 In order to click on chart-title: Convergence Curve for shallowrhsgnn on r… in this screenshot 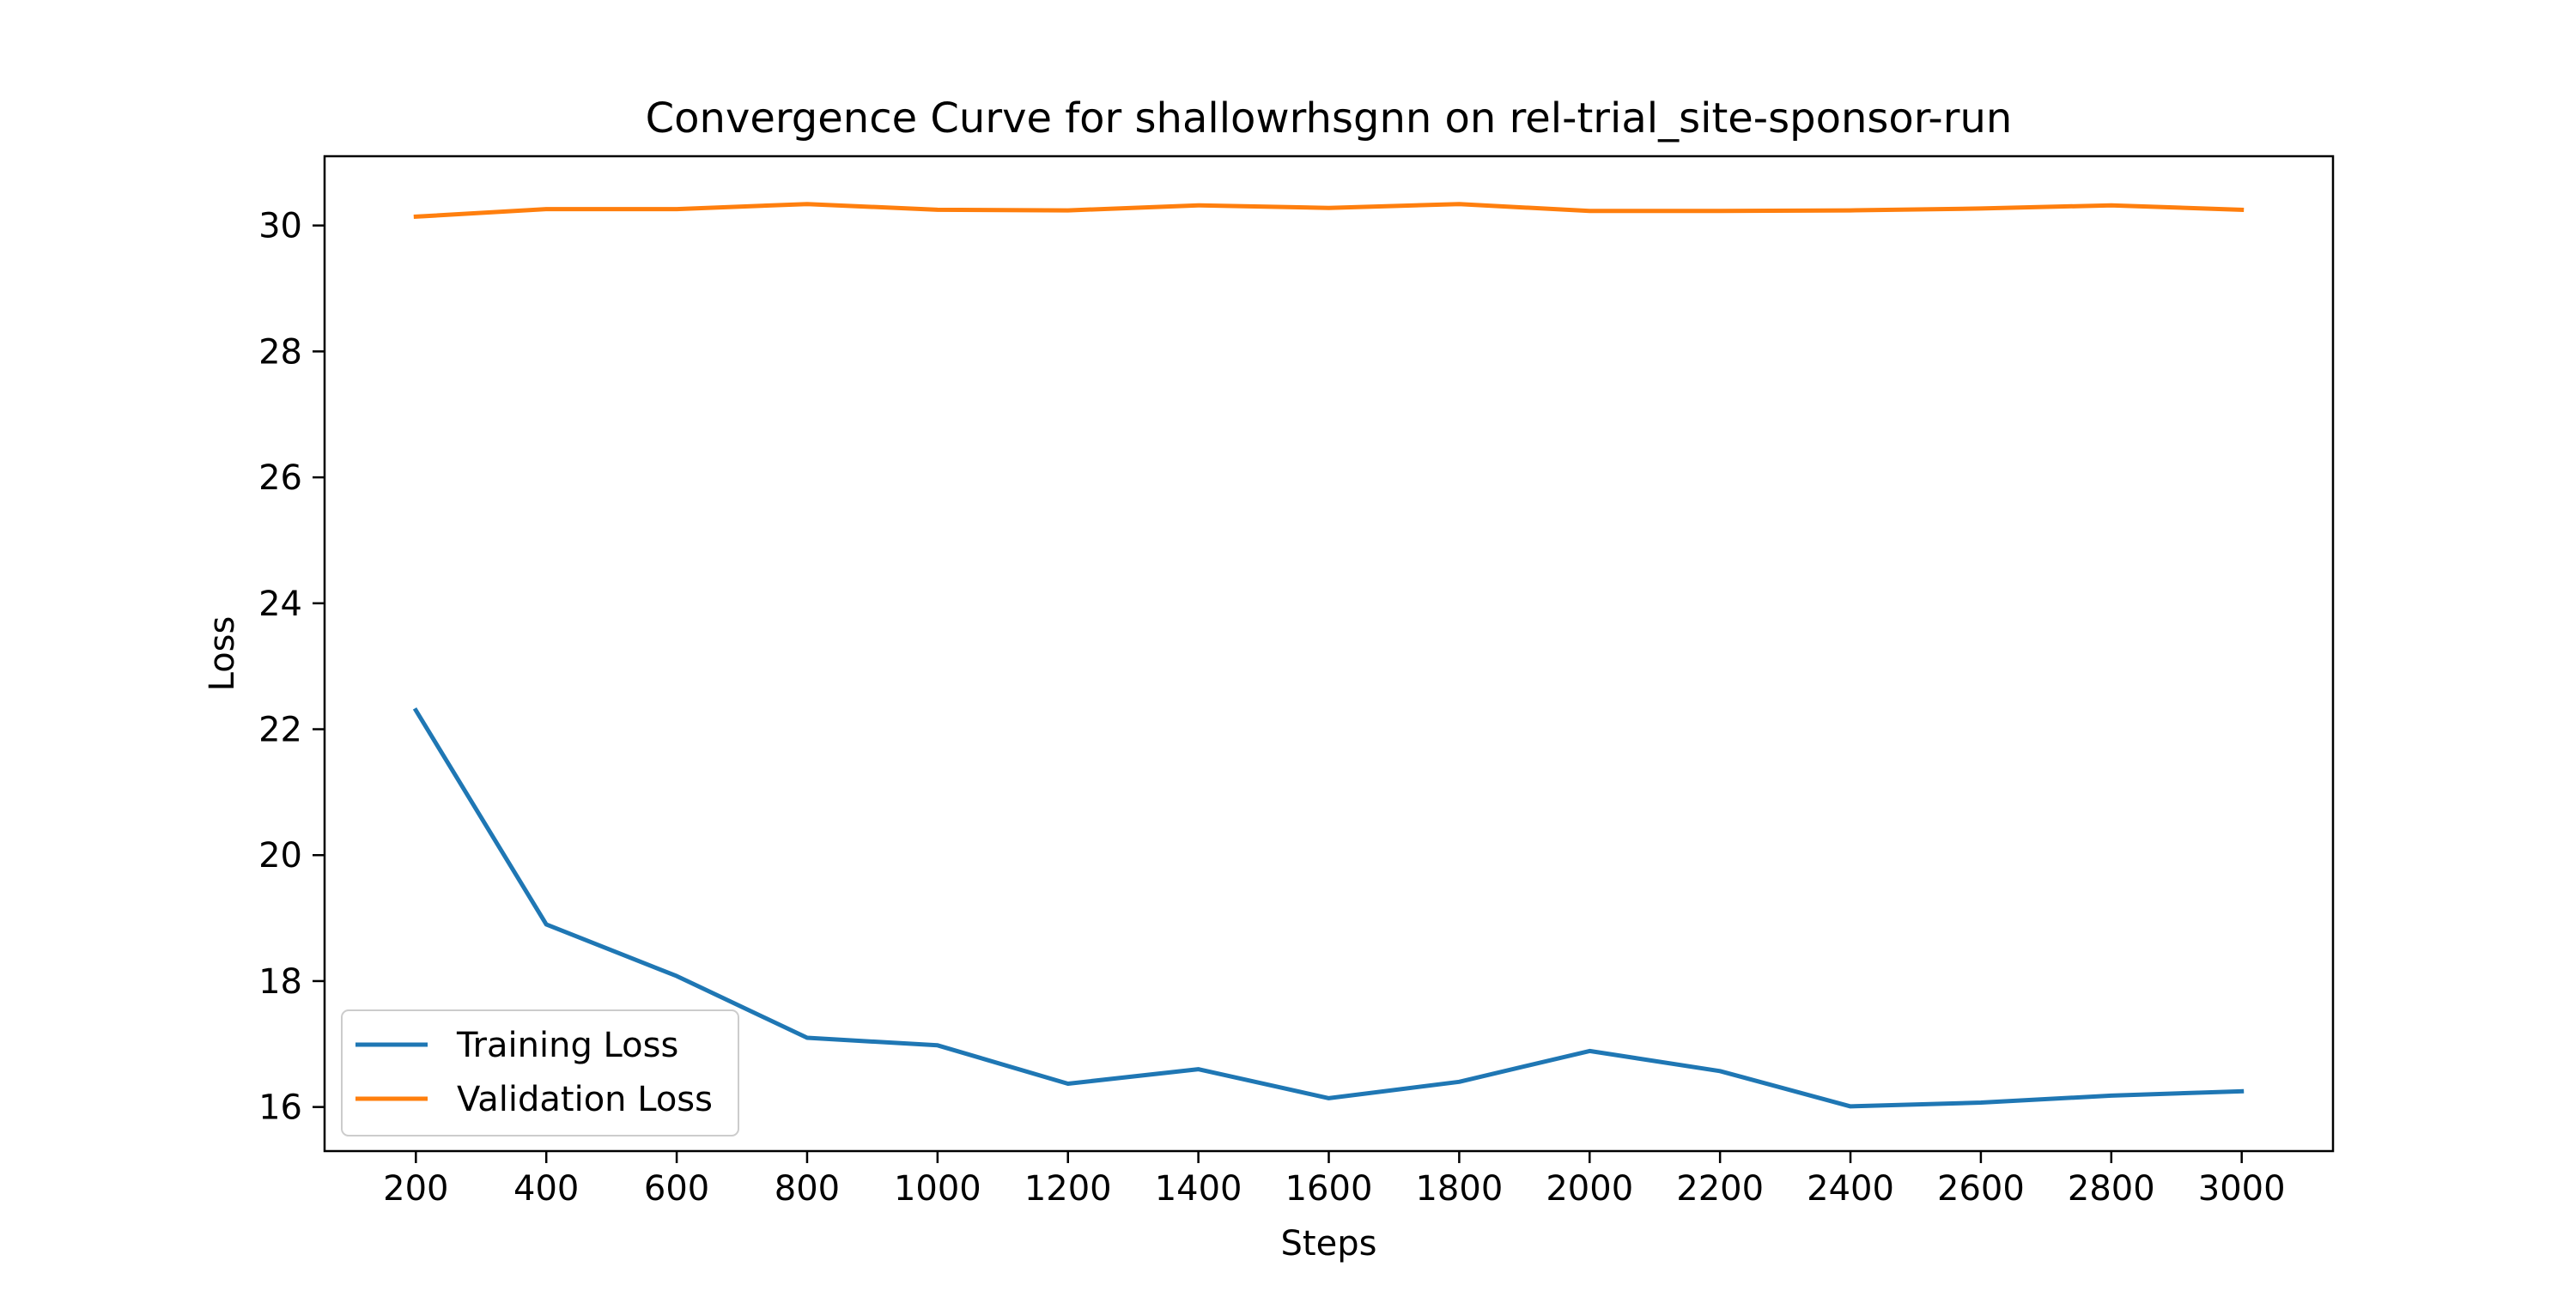, I will do `click(1330, 118)`.